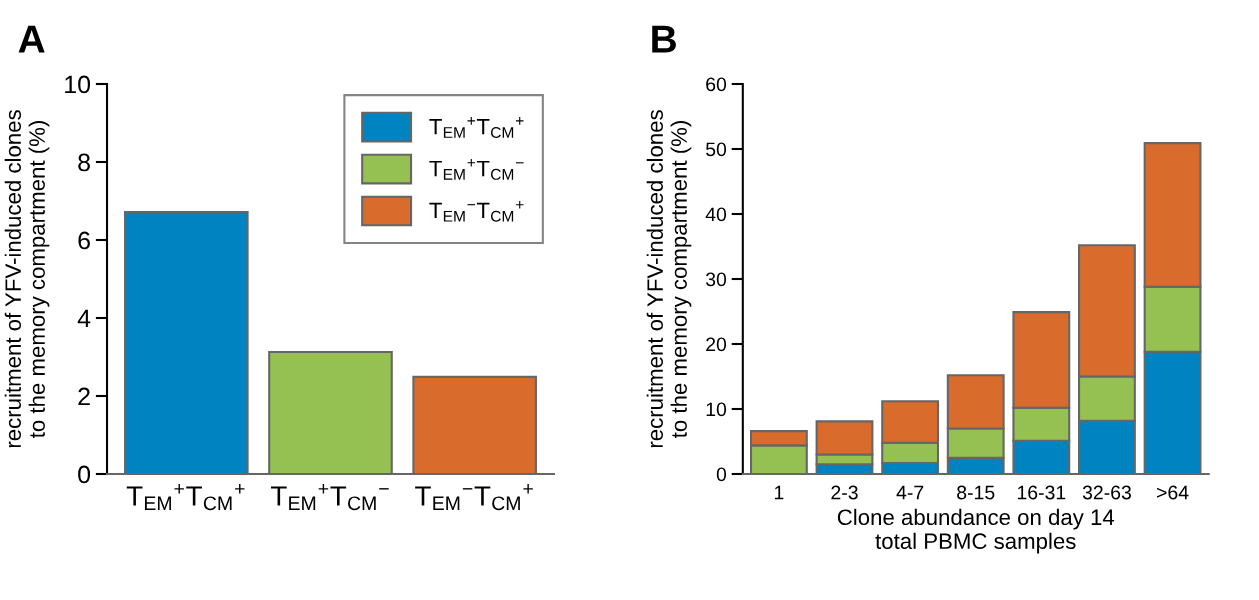  Describe the element at coordinates (716, 344) in the screenshot. I see `y-tick-label: 20` at that location.